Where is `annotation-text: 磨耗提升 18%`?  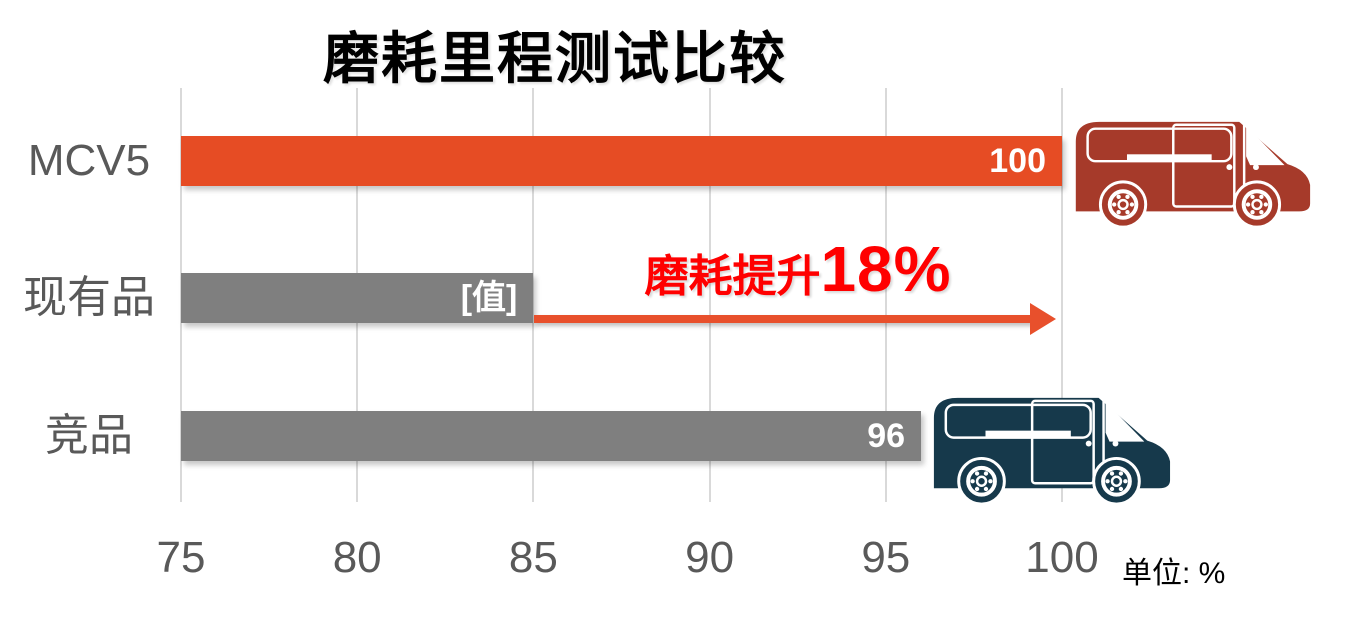
annotation-text: 磨耗提升 18% is located at coordinates (798, 269).